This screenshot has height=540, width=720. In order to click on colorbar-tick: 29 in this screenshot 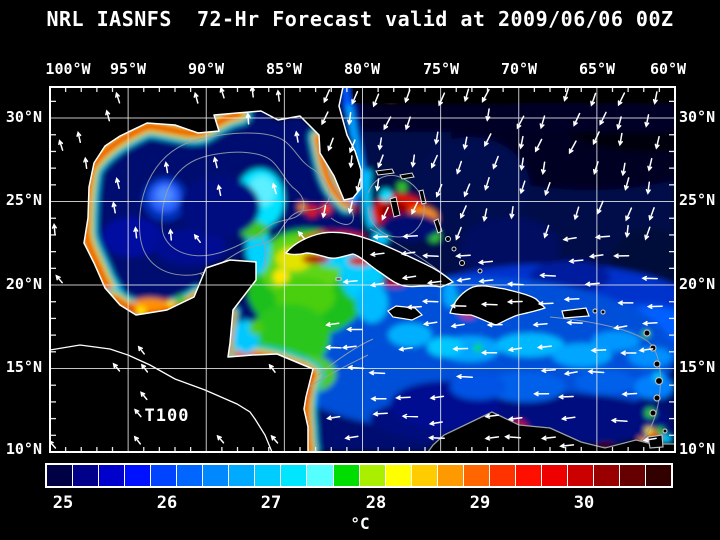, I will do `click(480, 503)`.